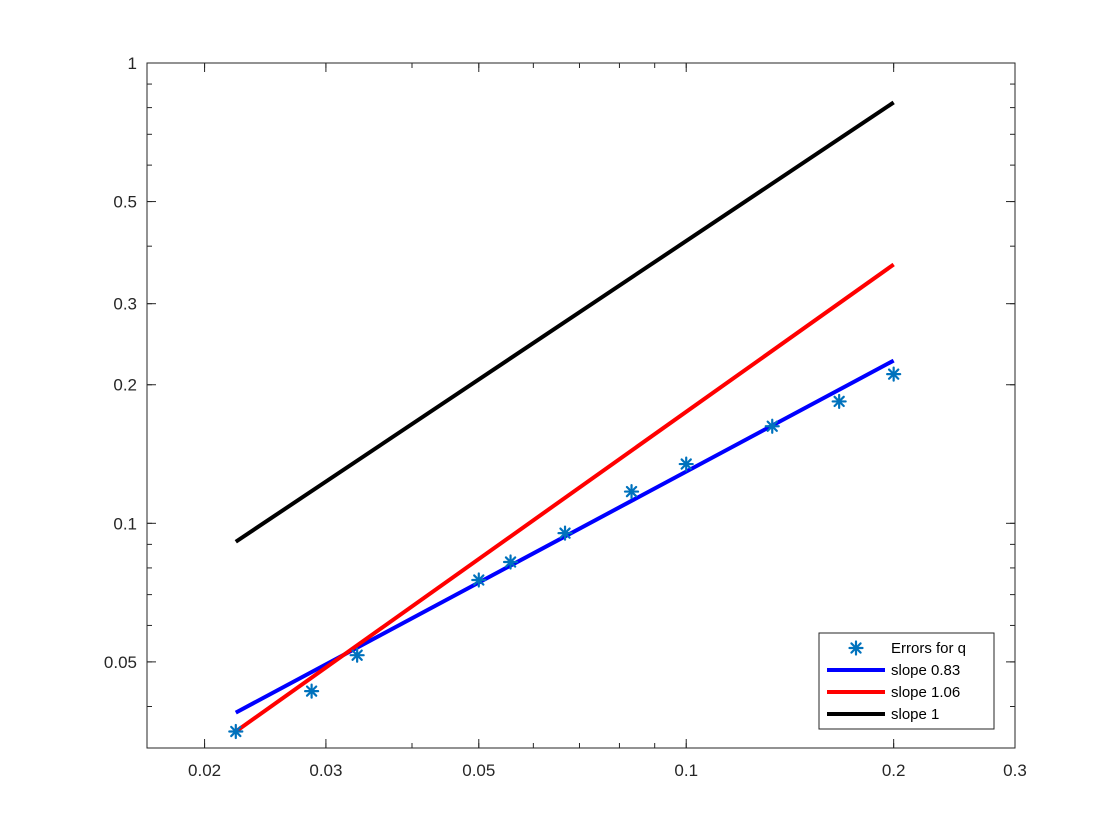 This screenshot has height=840, width=1120. What do you see at coordinates (925, 670) in the screenshot?
I see `legend-label-1: slope 0.83` at bounding box center [925, 670].